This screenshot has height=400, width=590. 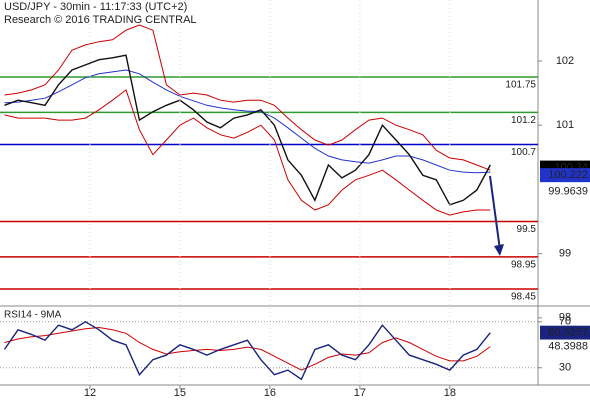 What do you see at coordinates (450, 393) in the screenshot?
I see `x-tick-label: 18` at bounding box center [450, 393].